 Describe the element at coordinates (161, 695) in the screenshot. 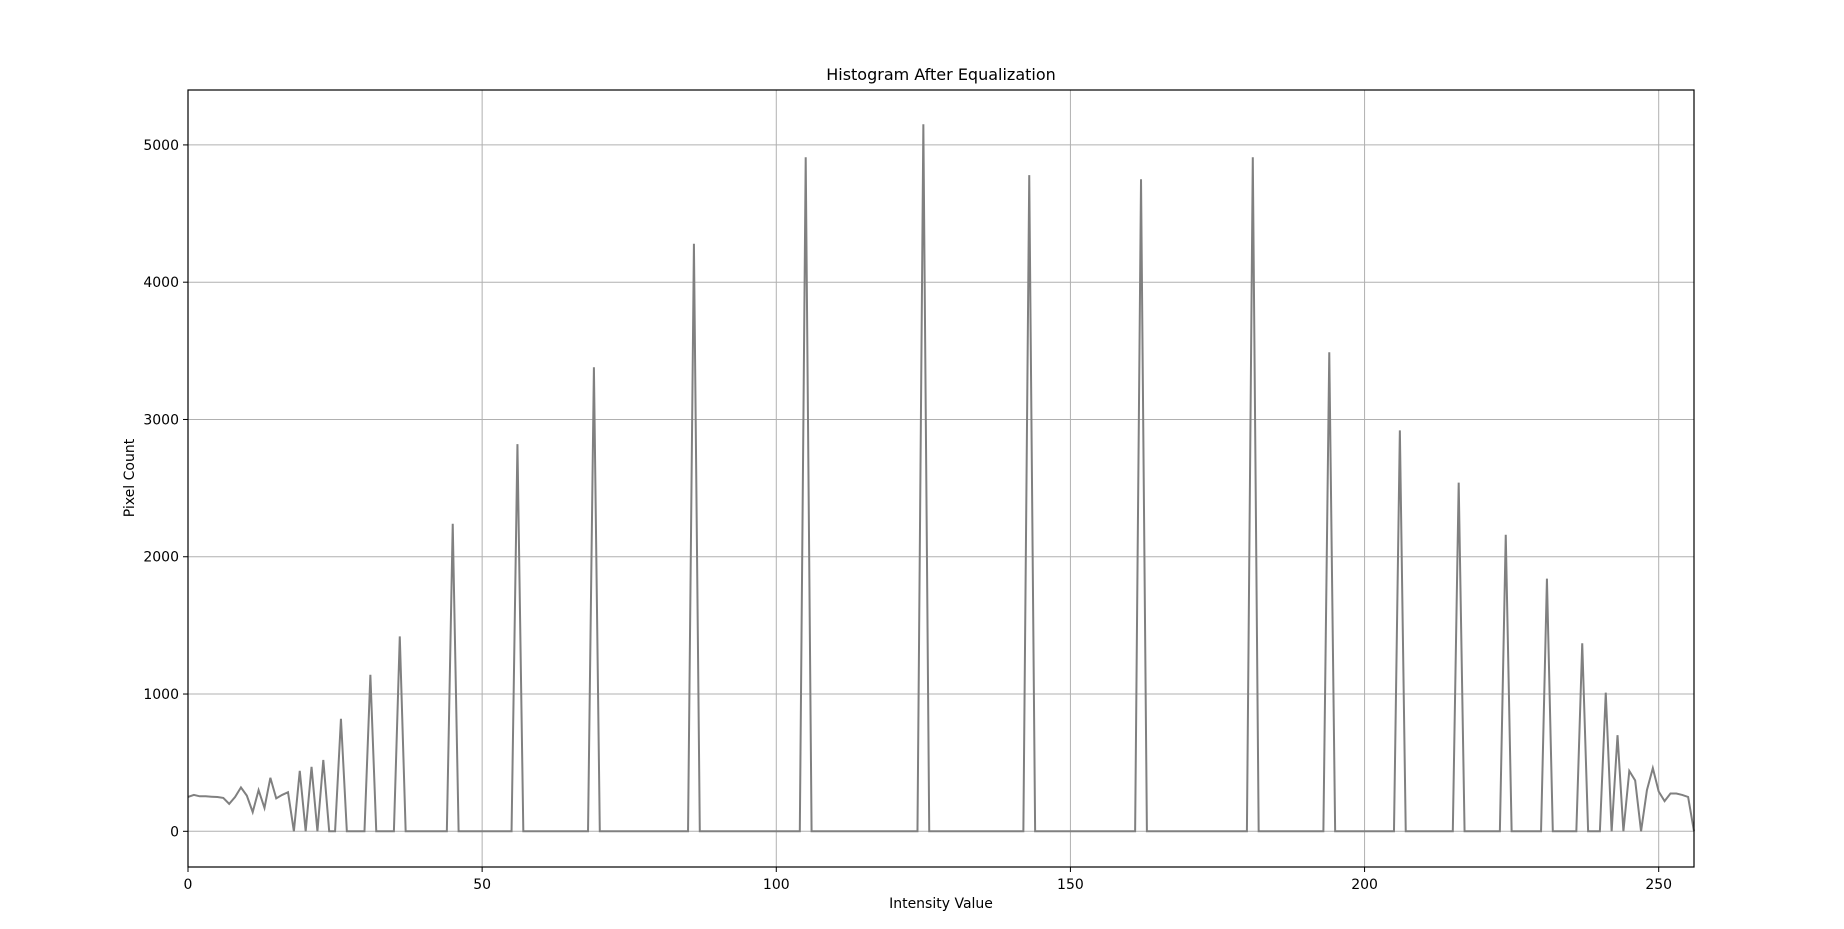

I see `y-tick-label: 1000` at that location.